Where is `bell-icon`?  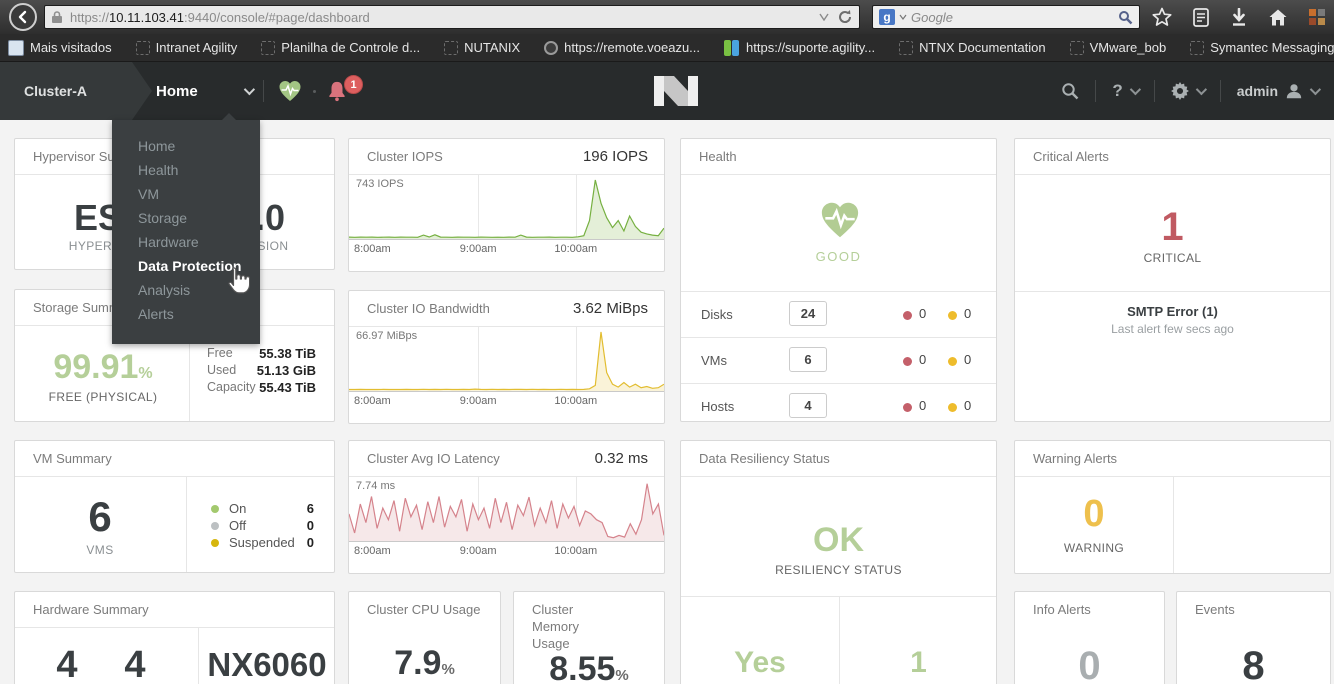
bell-icon is located at coordinates (337, 91).